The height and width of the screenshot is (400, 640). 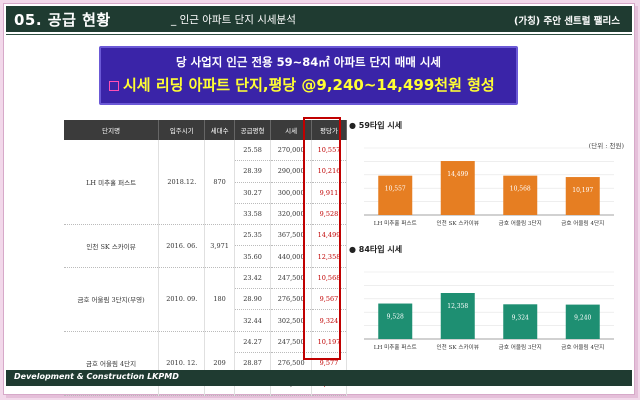 I want to click on market-price: 300,000, so click(x=291, y=193).